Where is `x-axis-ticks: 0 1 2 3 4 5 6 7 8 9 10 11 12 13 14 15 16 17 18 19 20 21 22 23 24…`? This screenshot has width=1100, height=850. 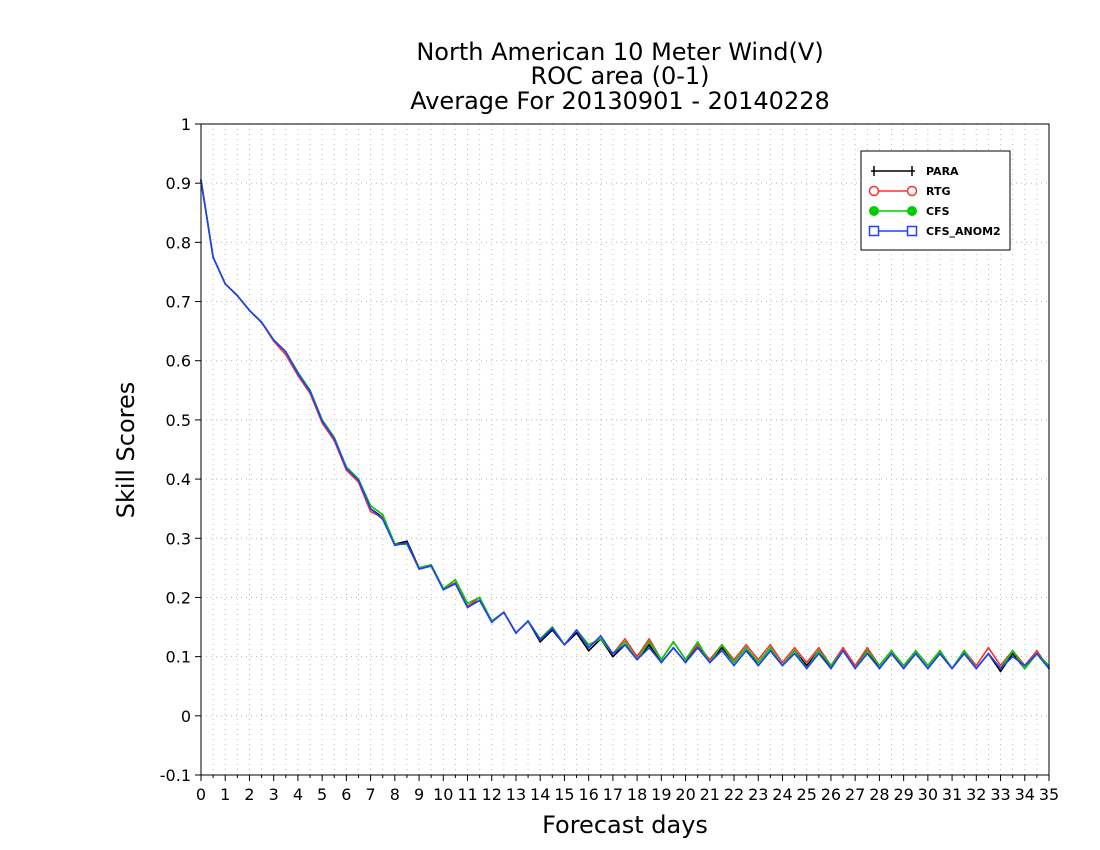
x-axis-ticks: 0 1 2 3 4 5 6 7 8 9 10 11 12 13 14 15 16 17 18 19 20 21 22 23 24… is located at coordinates (627, 789).